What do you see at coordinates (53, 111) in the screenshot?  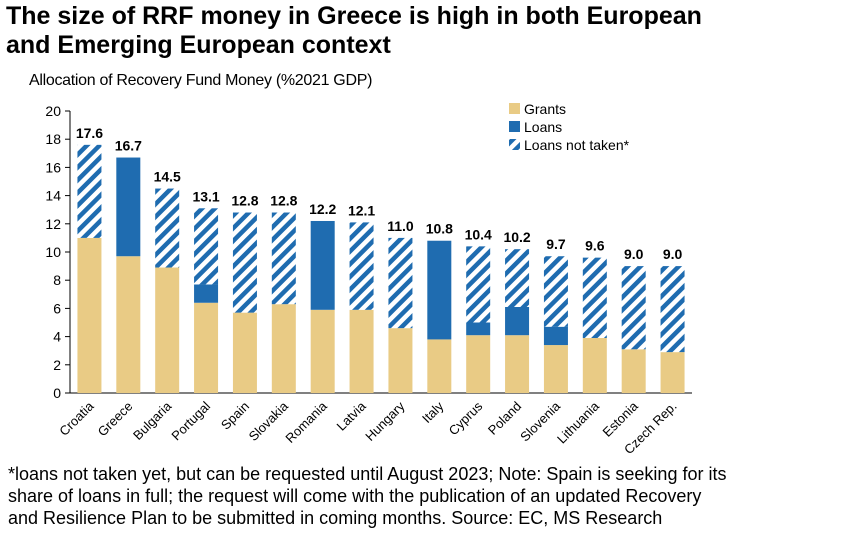 I see `y-tick-label: 20` at bounding box center [53, 111].